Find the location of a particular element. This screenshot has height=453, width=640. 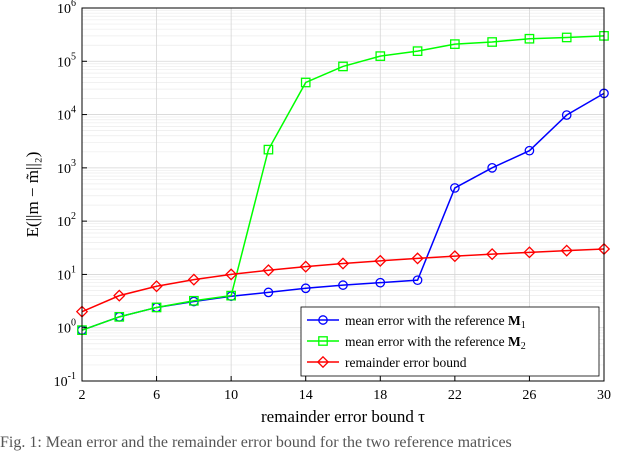

legend-box is located at coordinates (450, 341).